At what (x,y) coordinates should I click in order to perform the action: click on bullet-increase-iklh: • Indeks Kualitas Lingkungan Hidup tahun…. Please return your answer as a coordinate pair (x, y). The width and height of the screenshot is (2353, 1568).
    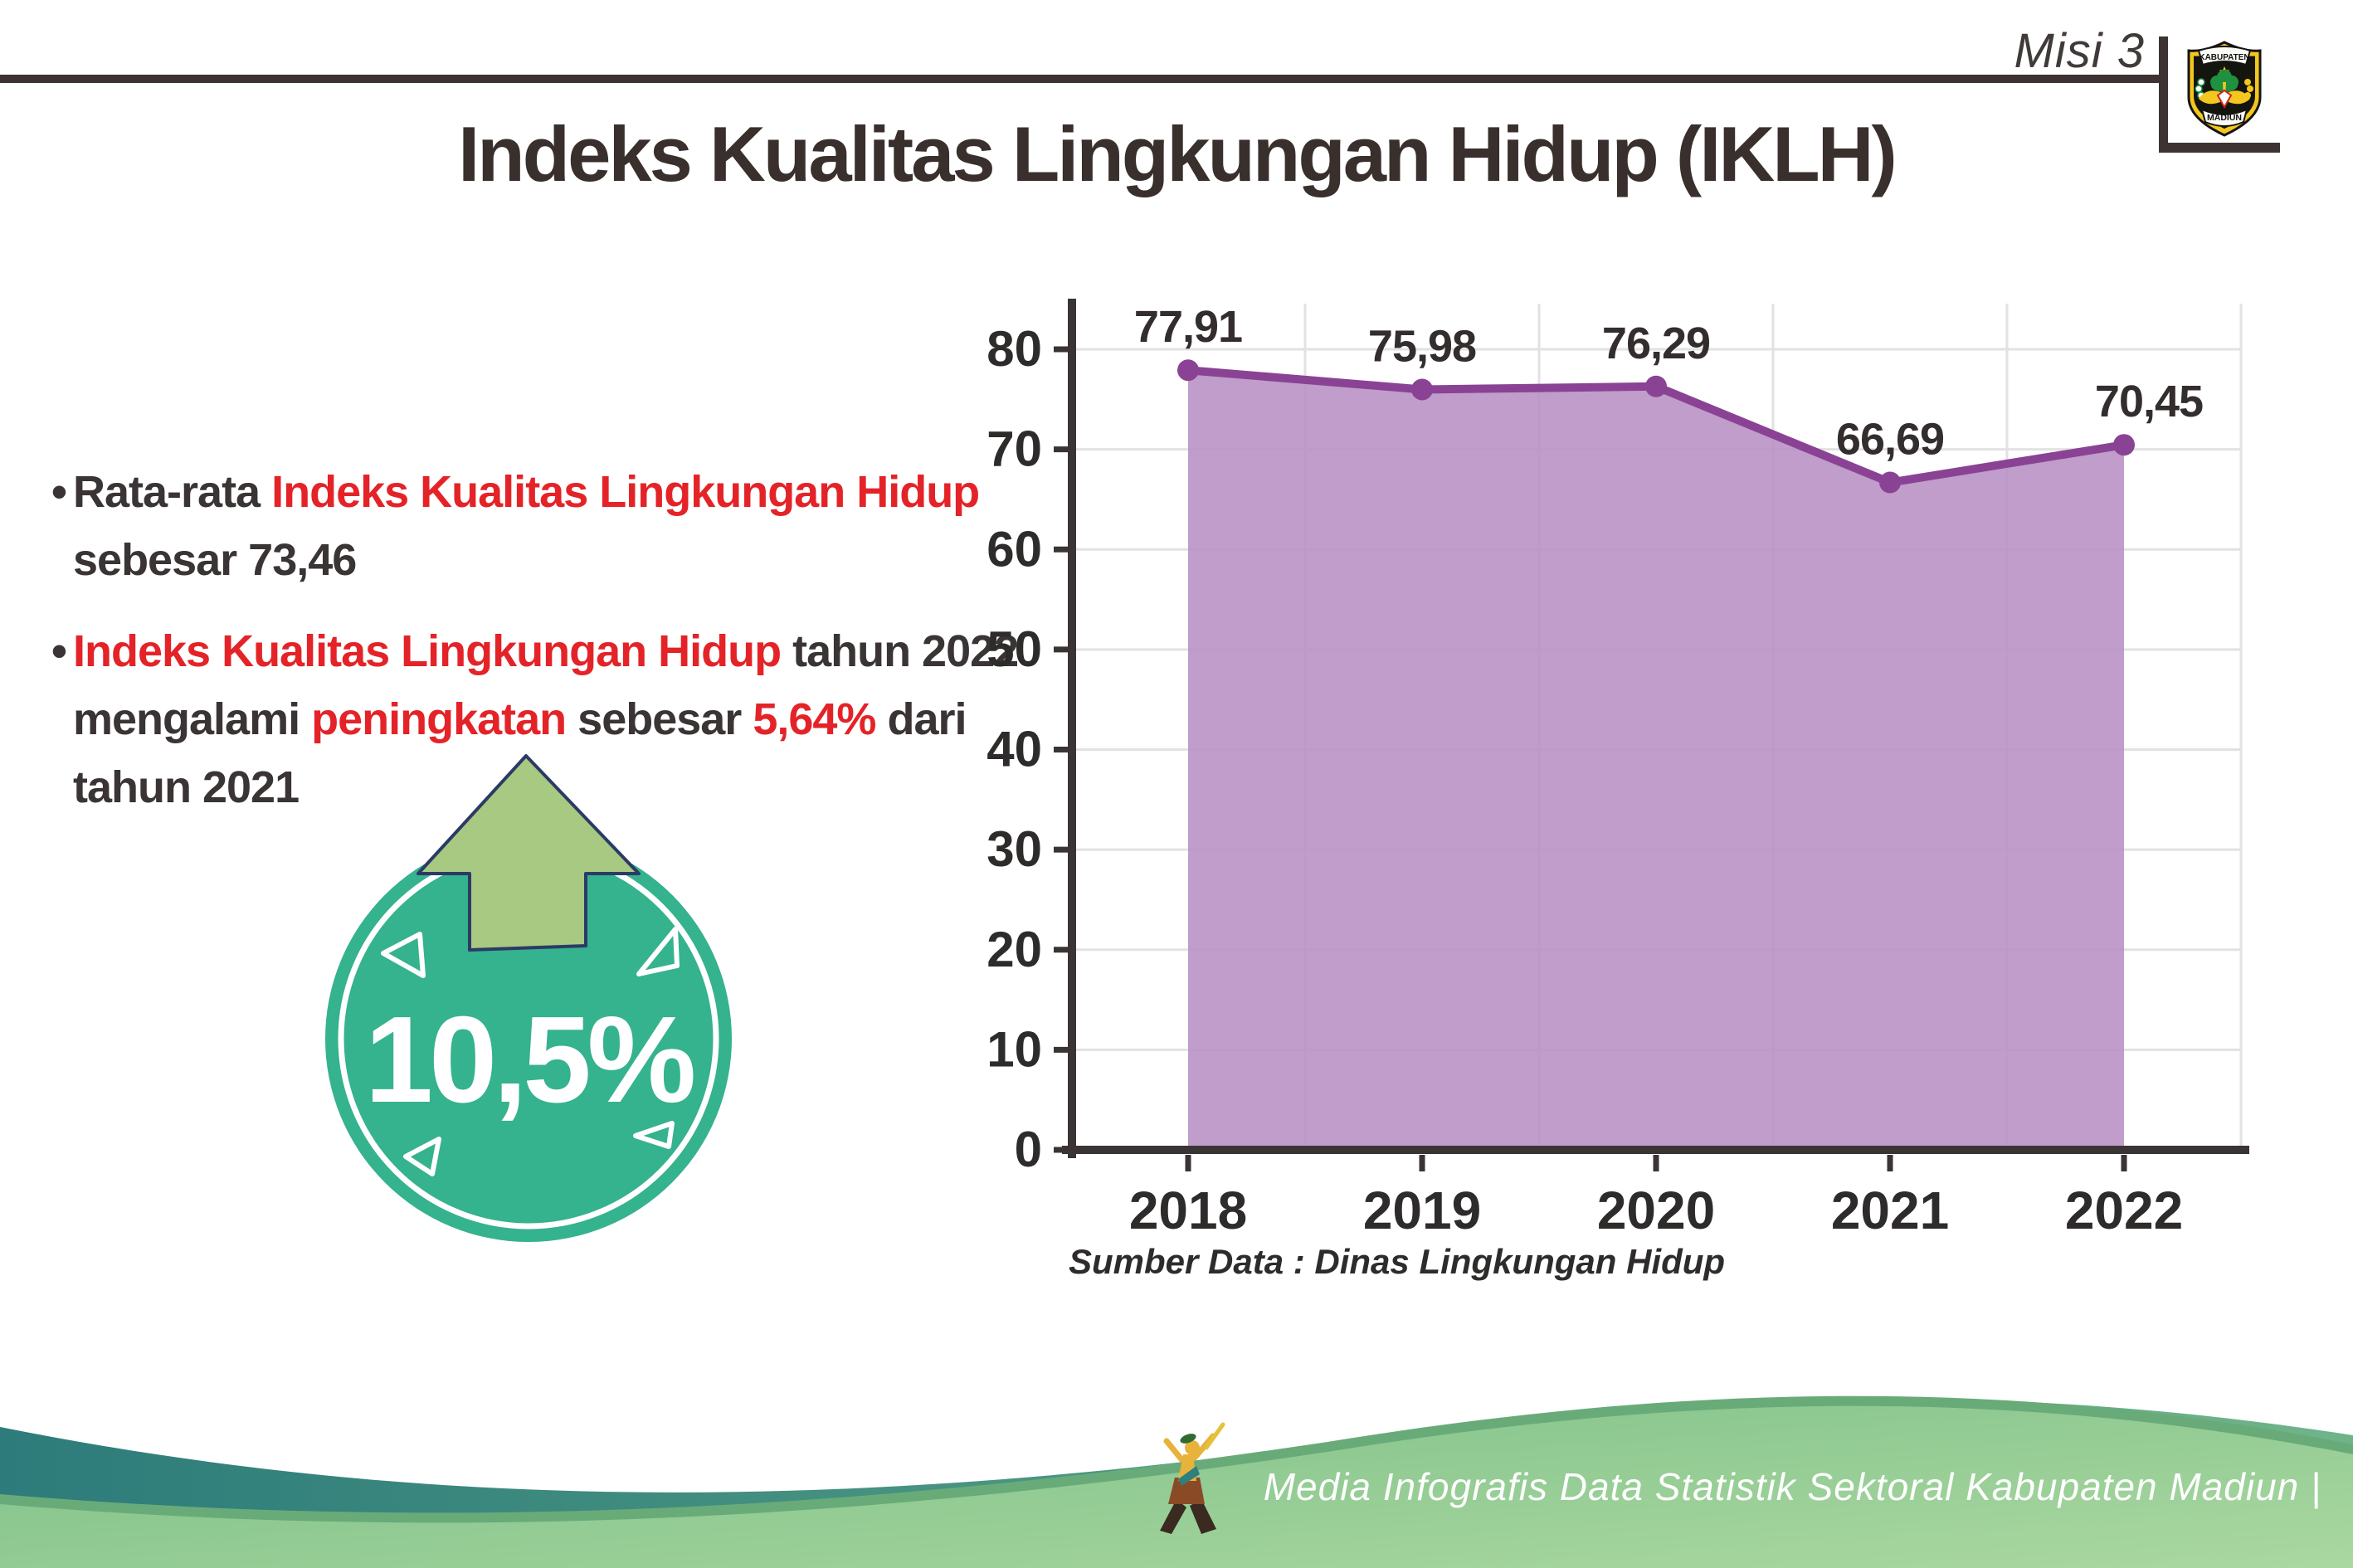
    Looking at the image, I should click on (551, 719).